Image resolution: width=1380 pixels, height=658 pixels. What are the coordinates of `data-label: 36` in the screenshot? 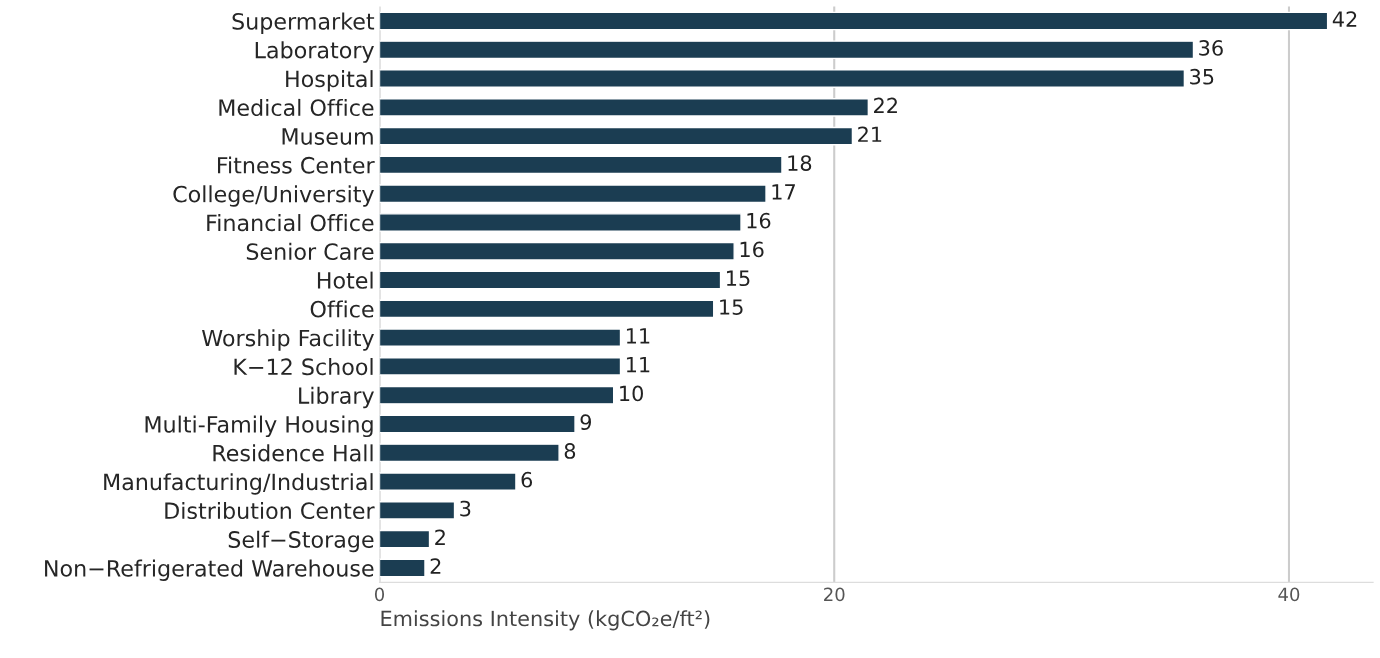 It's located at (1211, 48).